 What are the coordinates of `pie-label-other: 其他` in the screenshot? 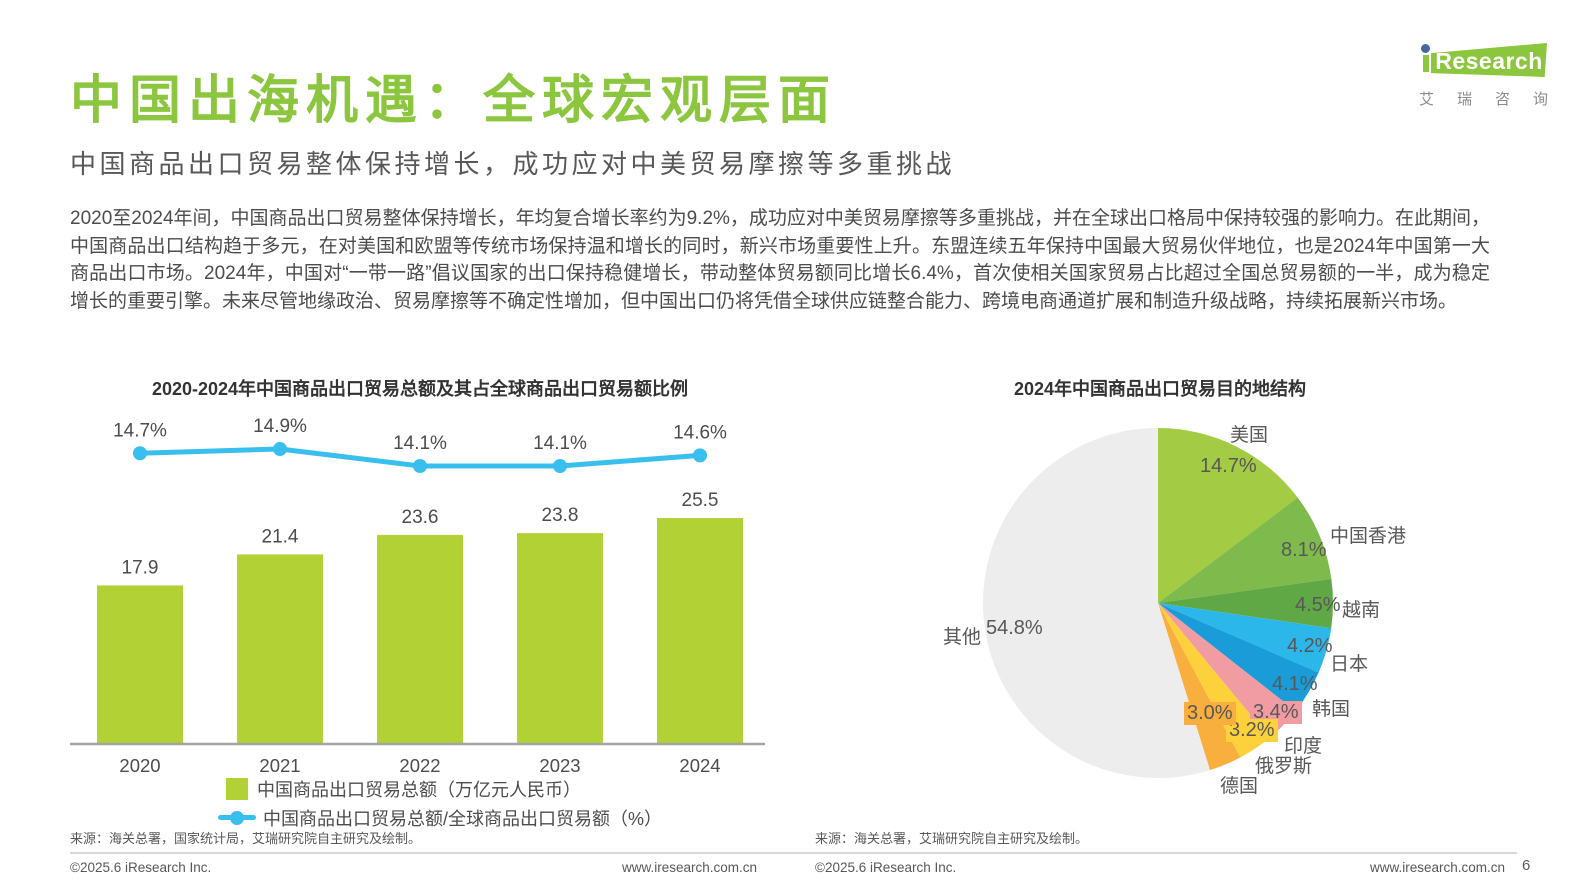 It's located at (962, 637).